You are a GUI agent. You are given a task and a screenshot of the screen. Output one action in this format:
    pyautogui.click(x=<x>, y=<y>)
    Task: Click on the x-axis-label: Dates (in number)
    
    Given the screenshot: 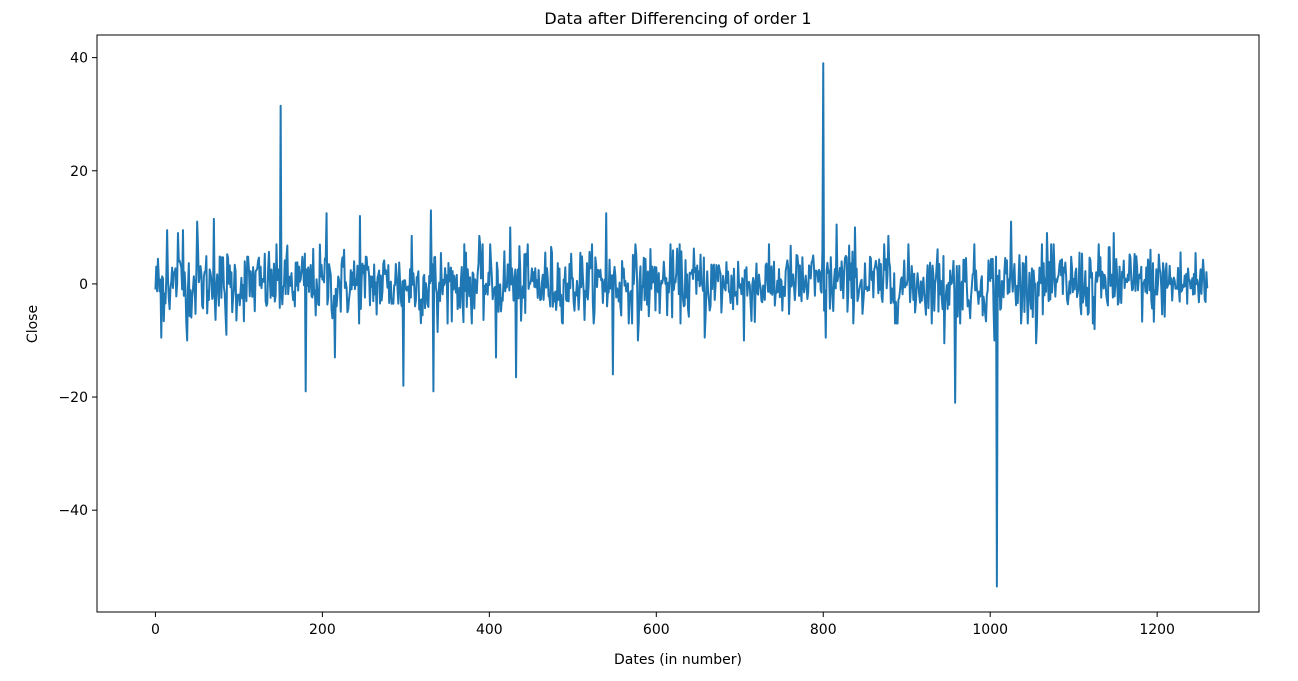 What is the action you would take?
    pyautogui.click(x=678, y=660)
    